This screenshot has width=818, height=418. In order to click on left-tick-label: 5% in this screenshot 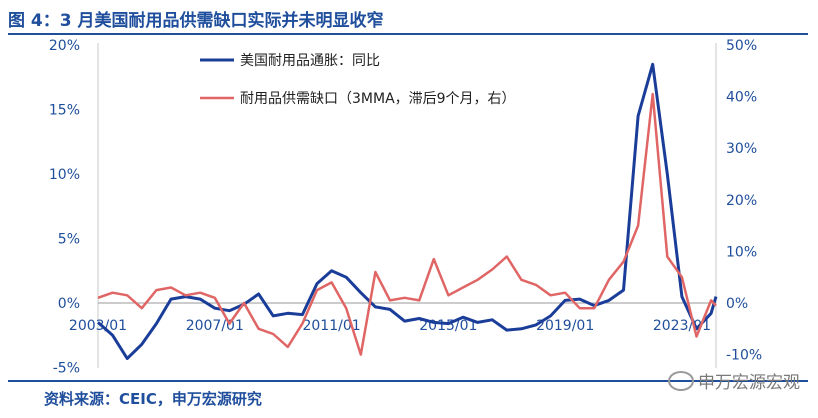, I will do `click(69, 240)`.